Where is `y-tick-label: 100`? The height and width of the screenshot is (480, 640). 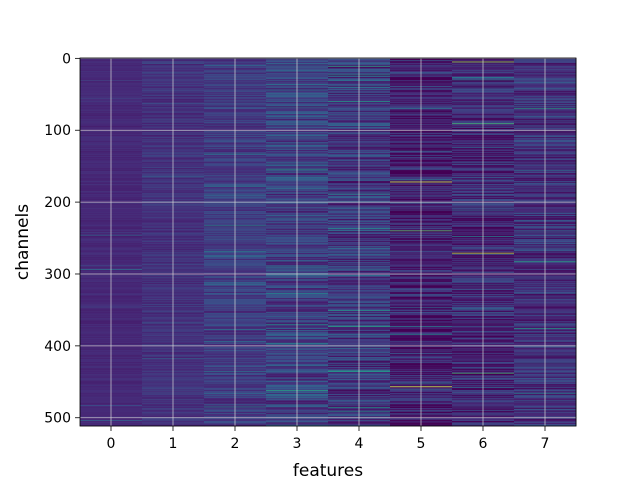
y-tick-label: 100 is located at coordinates (57, 131).